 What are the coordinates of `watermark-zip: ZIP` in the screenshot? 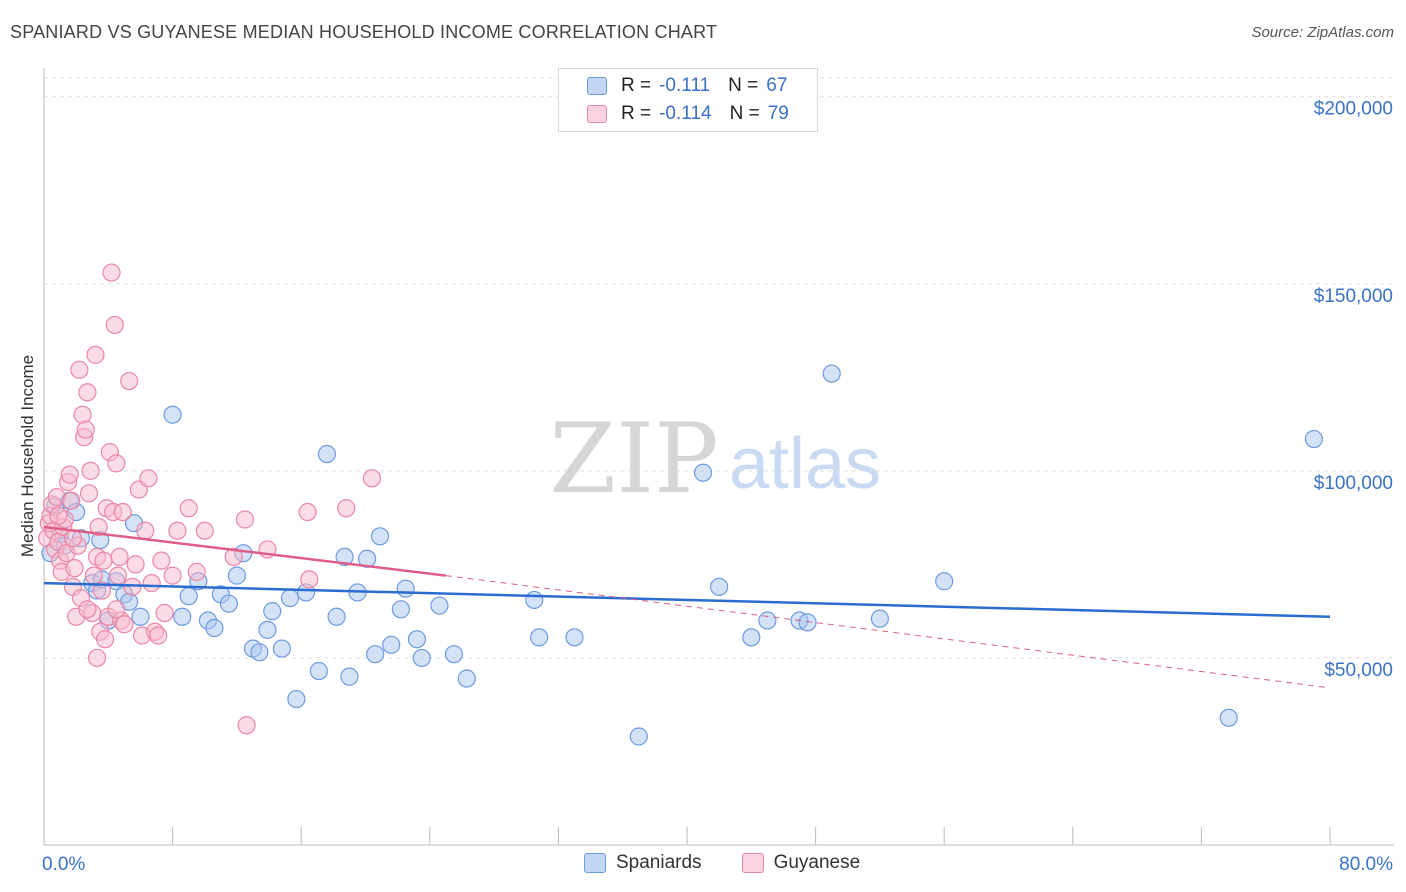 It's located at (633, 459).